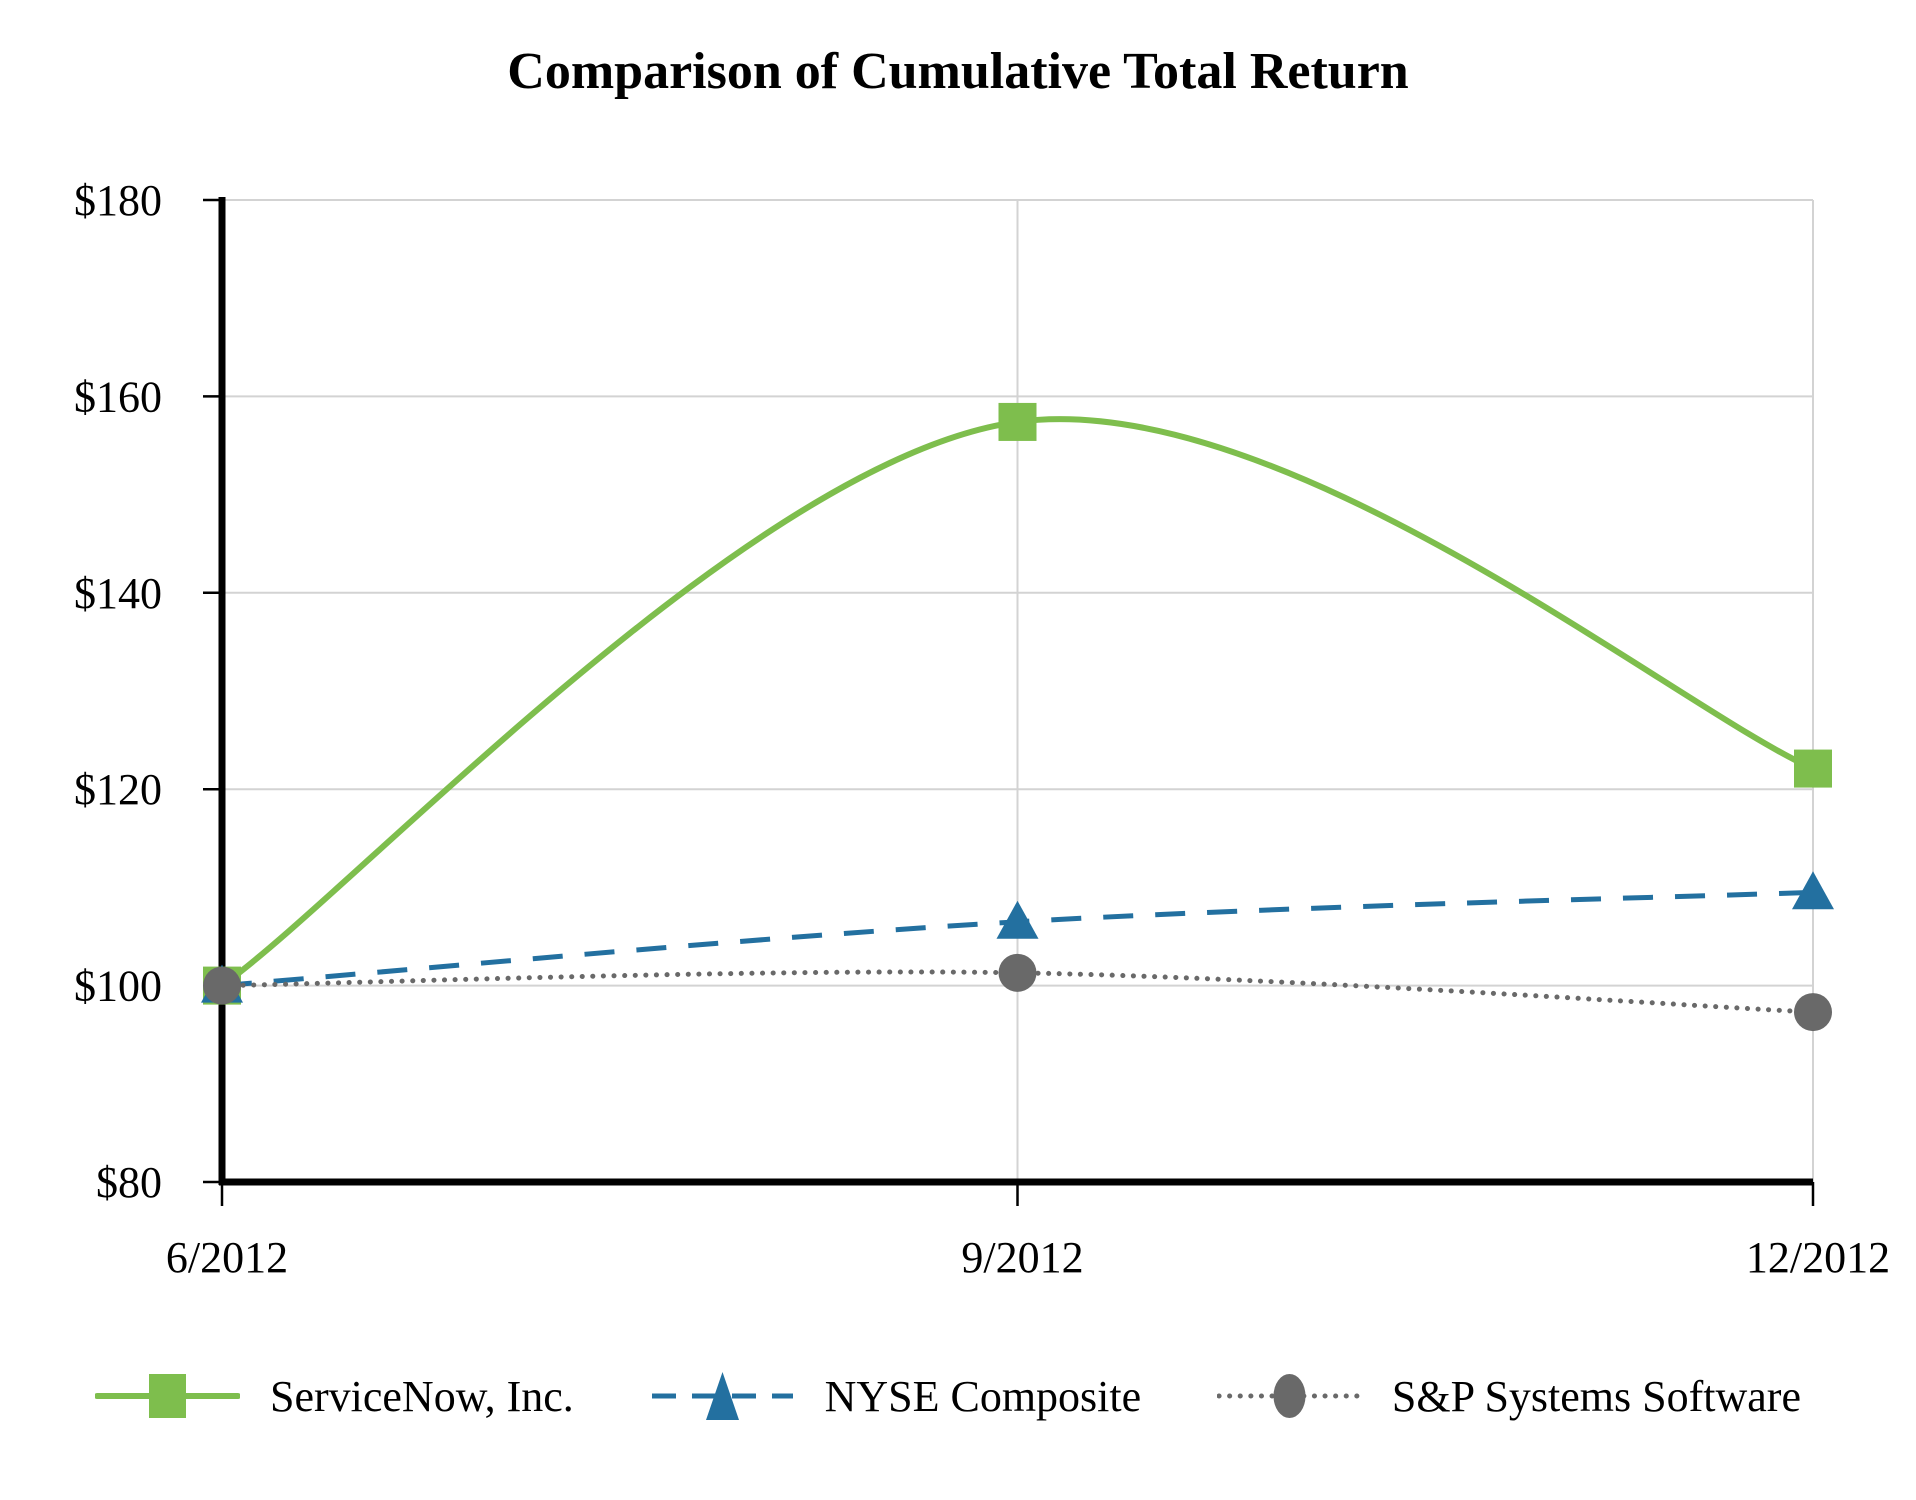  I want to click on y-tick-label: $120, so click(118, 789).